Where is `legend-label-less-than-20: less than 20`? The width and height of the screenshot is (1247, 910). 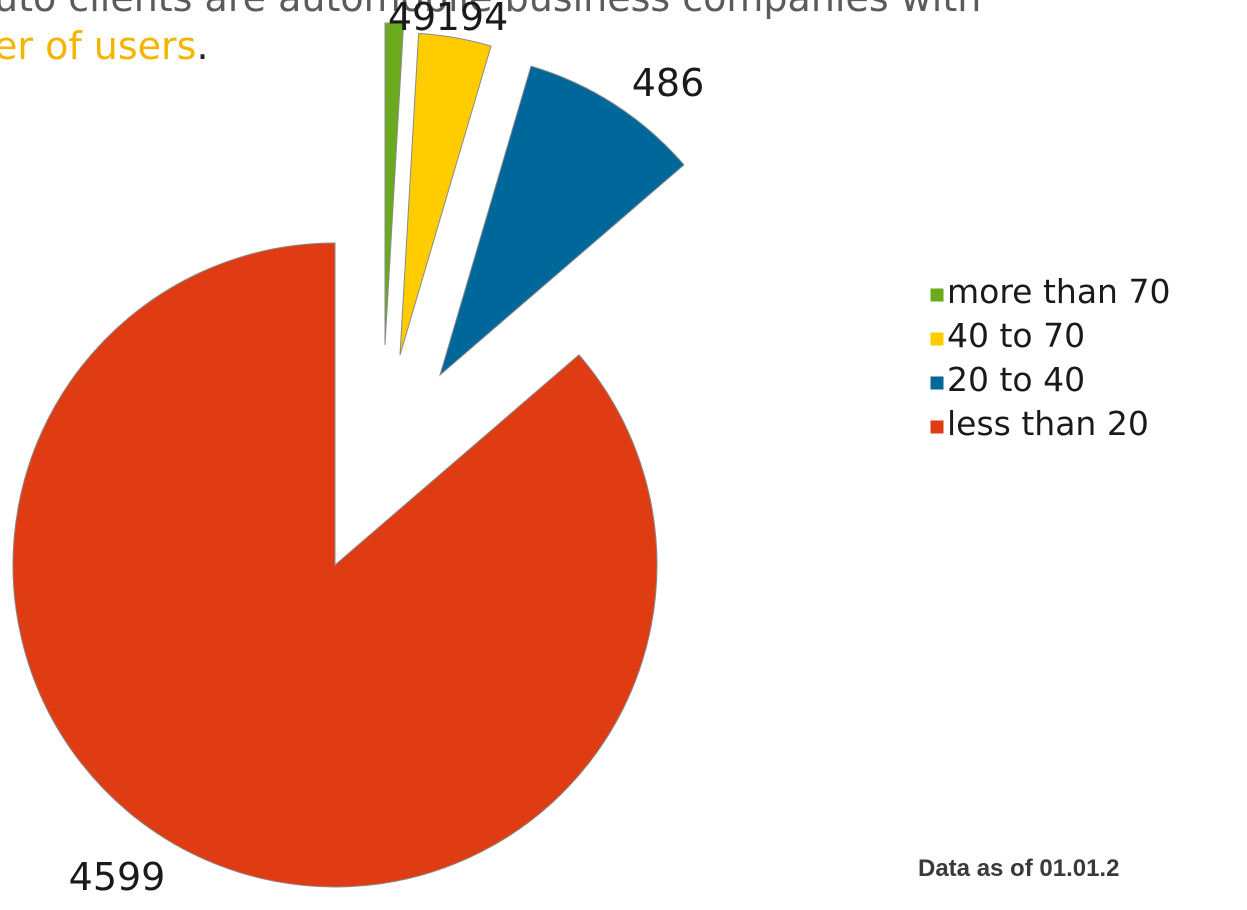
legend-label-less-than-20: less than 20 is located at coordinates (1048, 423).